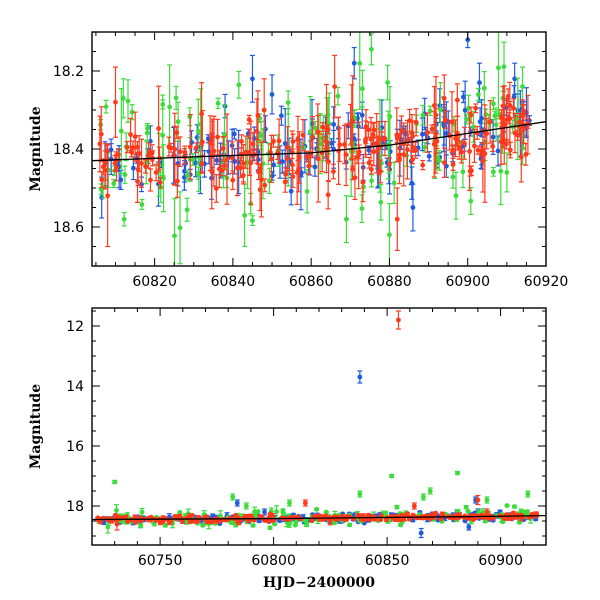 This screenshot has width=600, height=600. What do you see at coordinates (68, 150) in the screenshot?
I see `y-tick-label: 18.4` at bounding box center [68, 150].